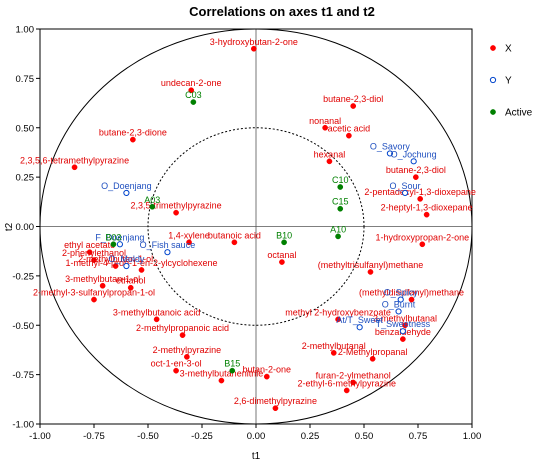 This screenshot has height=463, width=550. Describe the element at coordinates (403, 324) in the screenshot. I see `point-label: T_Sweetness` at that location.